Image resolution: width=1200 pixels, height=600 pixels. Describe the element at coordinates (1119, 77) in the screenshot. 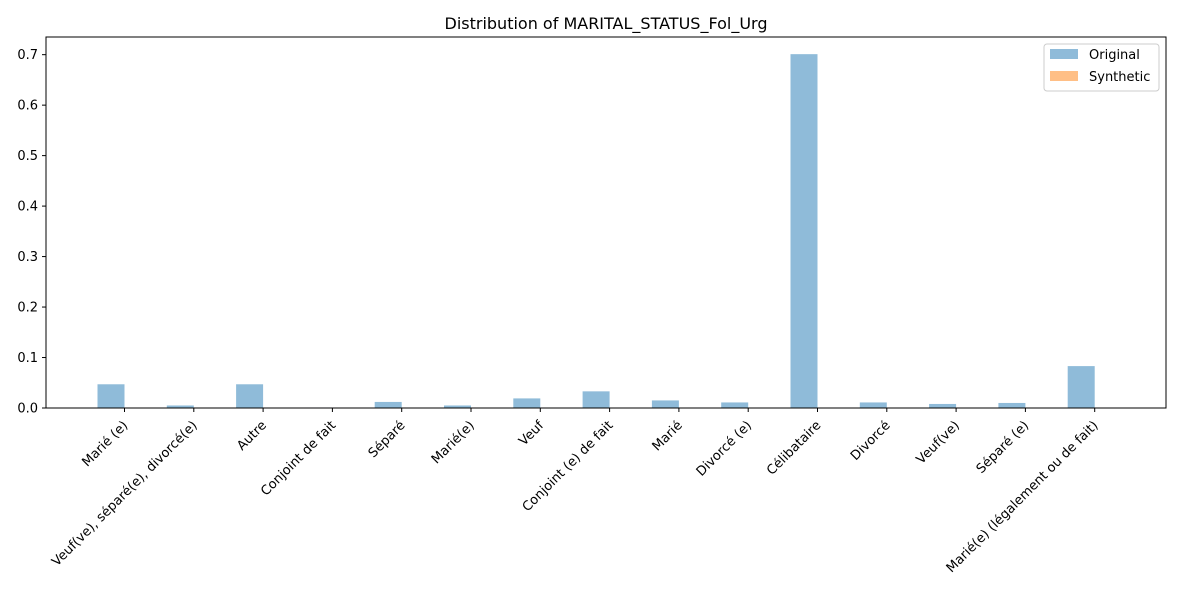

I see `legend-label-synthetic: Synthetic` at that location.